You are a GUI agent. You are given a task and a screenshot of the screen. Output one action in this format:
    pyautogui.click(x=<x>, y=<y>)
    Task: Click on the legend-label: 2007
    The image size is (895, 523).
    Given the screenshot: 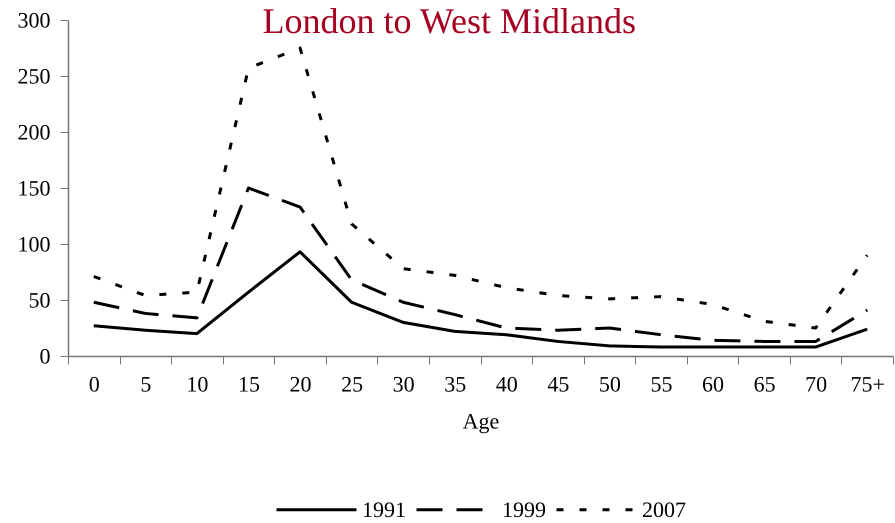 What is the action you would take?
    pyautogui.click(x=664, y=509)
    